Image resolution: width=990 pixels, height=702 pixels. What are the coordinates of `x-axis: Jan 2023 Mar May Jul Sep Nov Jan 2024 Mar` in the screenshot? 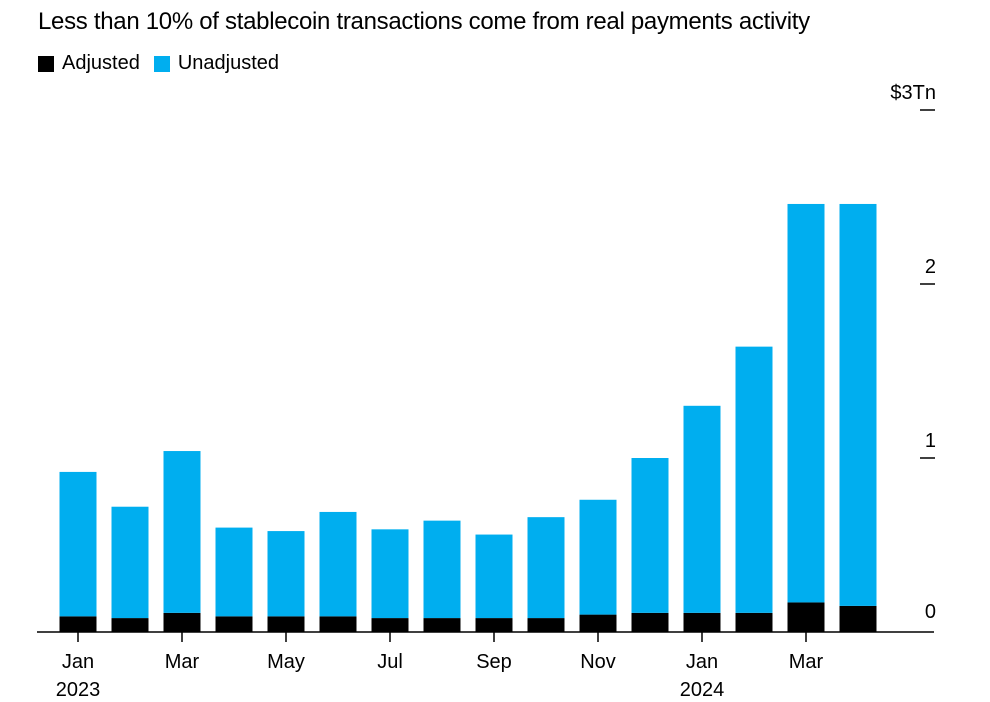 It's located at (440, 666).